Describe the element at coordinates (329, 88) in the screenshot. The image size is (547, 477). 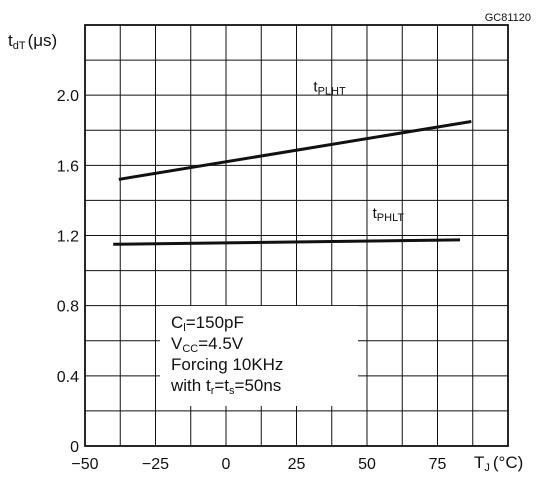
I see `series-label-plht: tPLHT` at that location.